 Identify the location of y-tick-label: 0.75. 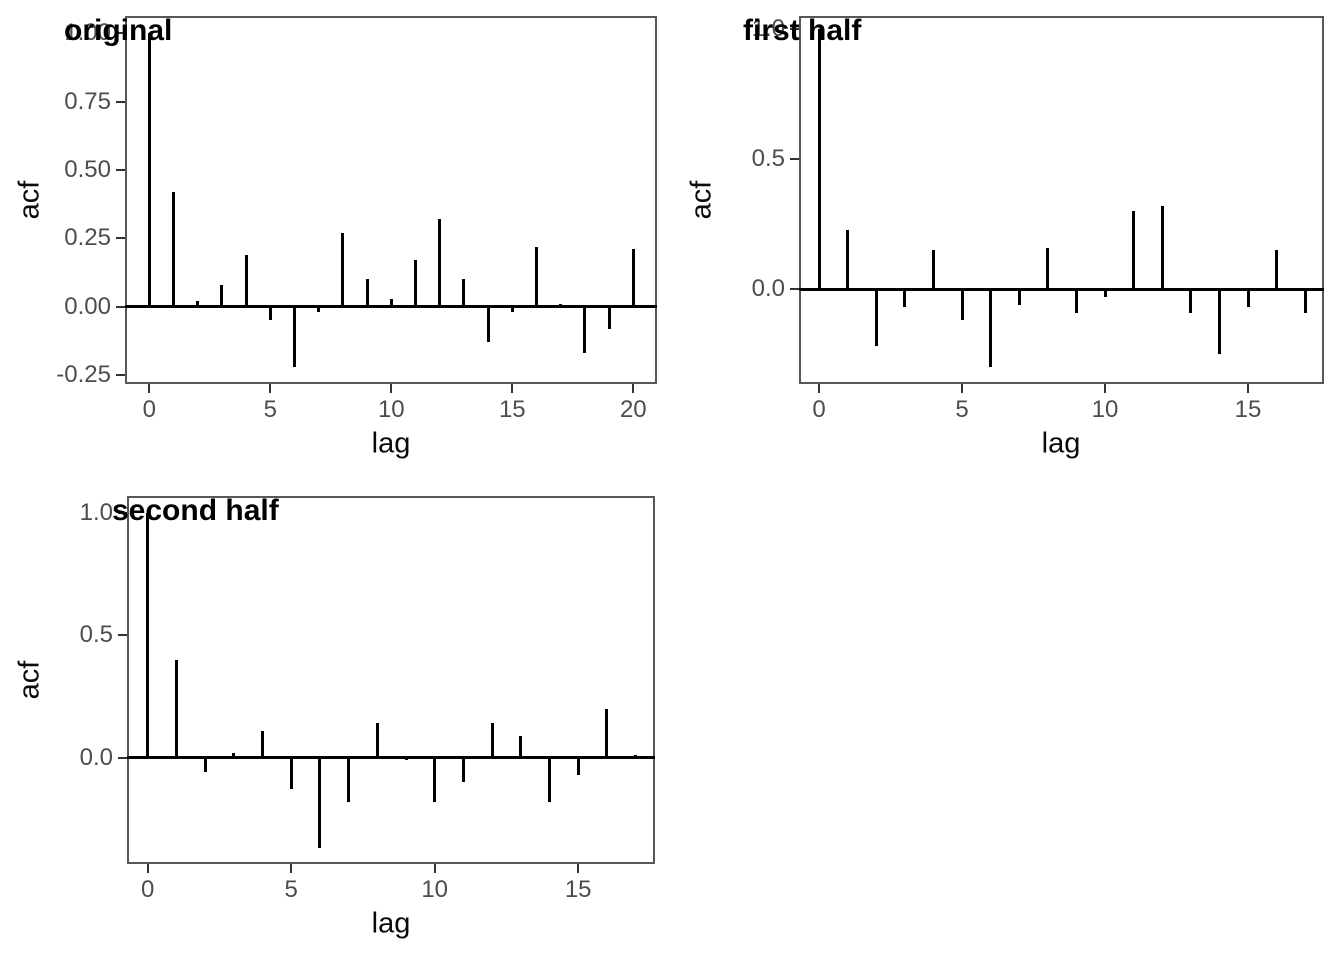
(87, 101).